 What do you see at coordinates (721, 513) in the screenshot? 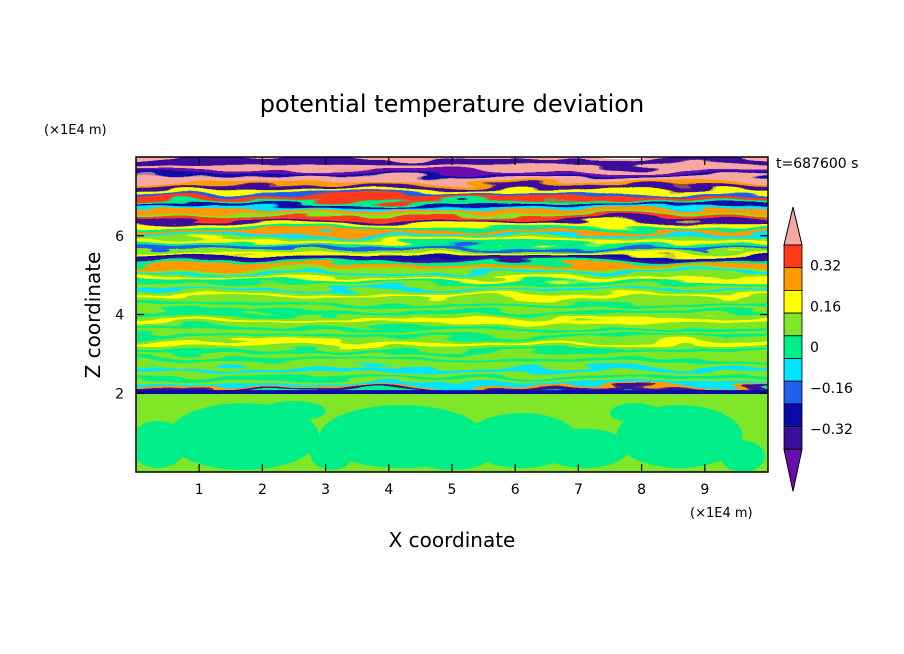
I see `x-unit-label: (×1E4 m)` at bounding box center [721, 513].